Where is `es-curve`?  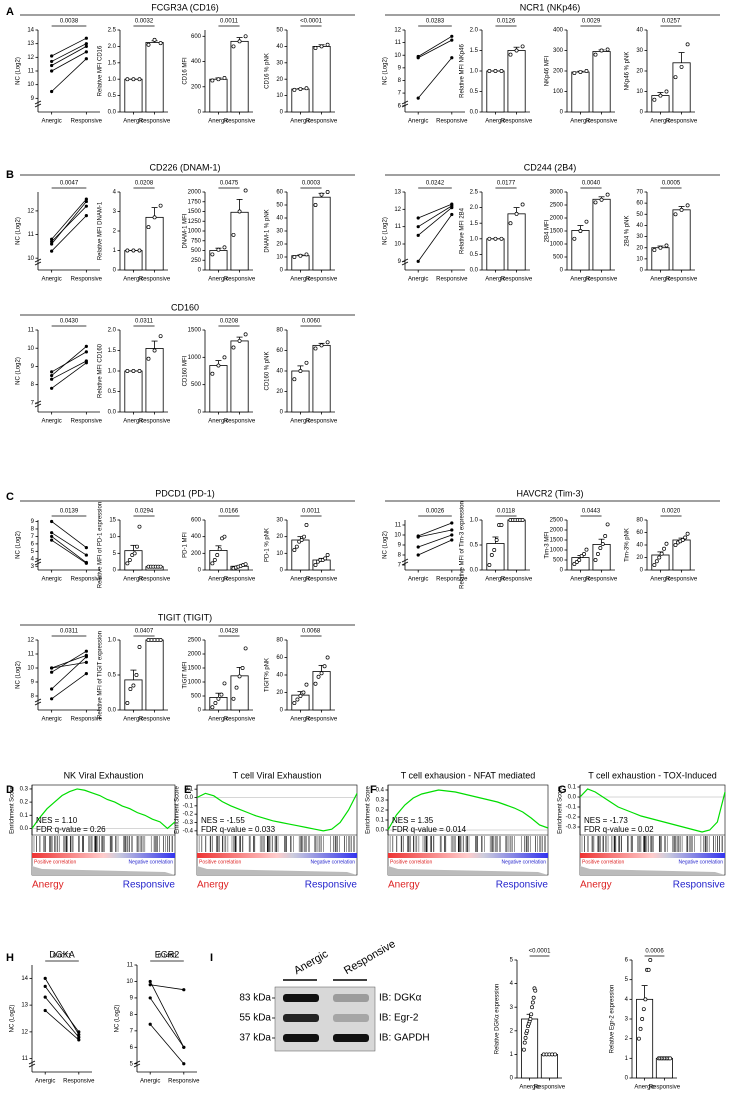 es-curve is located at coordinates (652, 810).